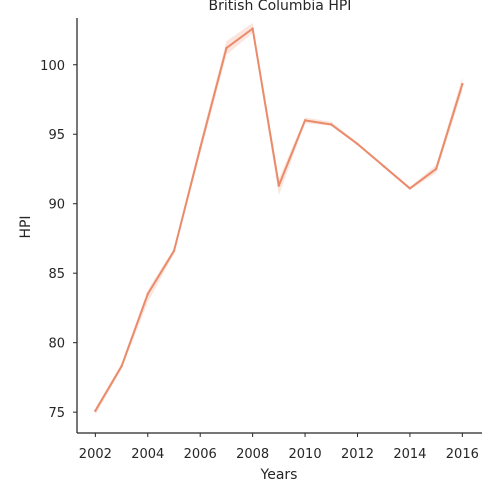  Describe the element at coordinates (56, 344) in the screenshot. I see `y-tick-label: 80` at that location.